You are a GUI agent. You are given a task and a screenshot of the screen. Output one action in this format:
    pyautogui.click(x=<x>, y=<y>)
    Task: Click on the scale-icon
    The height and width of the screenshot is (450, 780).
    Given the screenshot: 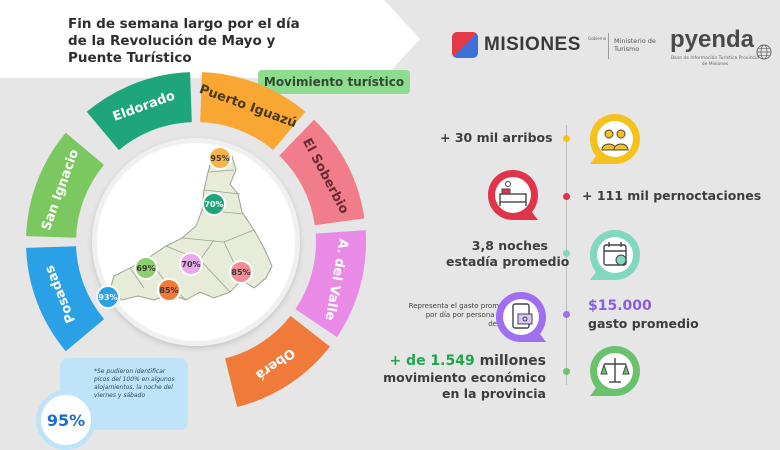 What is the action you would take?
    pyautogui.click(x=615, y=371)
    